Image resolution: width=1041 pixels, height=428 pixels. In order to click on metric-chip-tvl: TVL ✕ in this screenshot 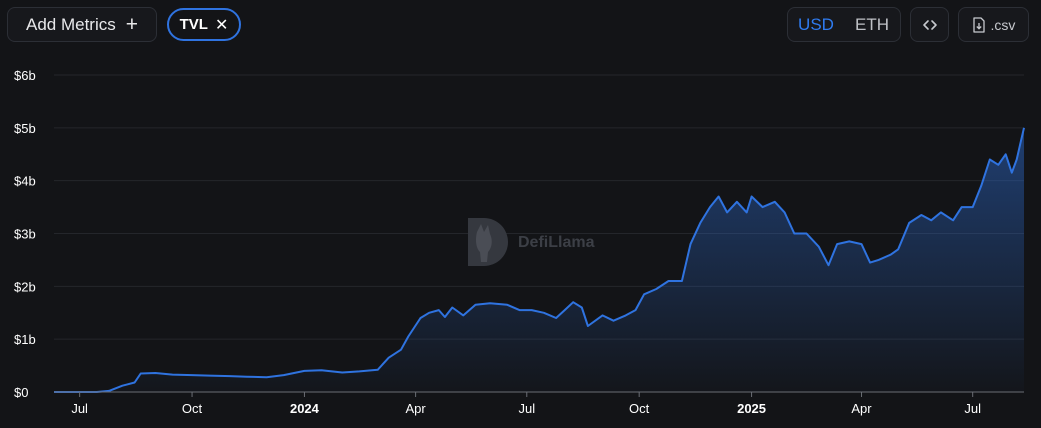, I will do `click(204, 24)`.